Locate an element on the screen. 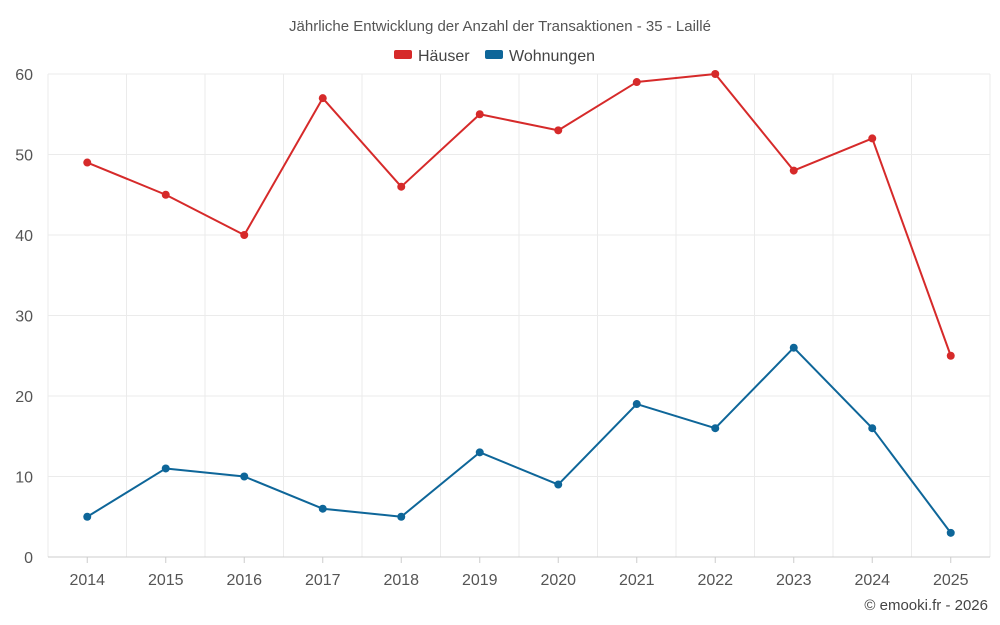  x-tick-label: 2014 is located at coordinates (87, 580).